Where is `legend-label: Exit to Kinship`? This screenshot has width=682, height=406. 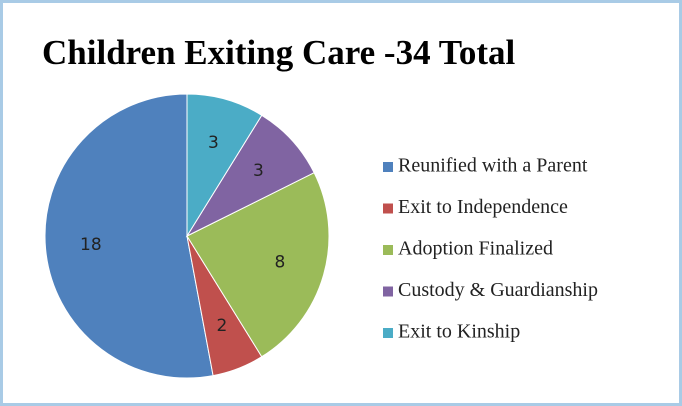
legend-label: Exit to Kinship is located at coordinates (459, 332).